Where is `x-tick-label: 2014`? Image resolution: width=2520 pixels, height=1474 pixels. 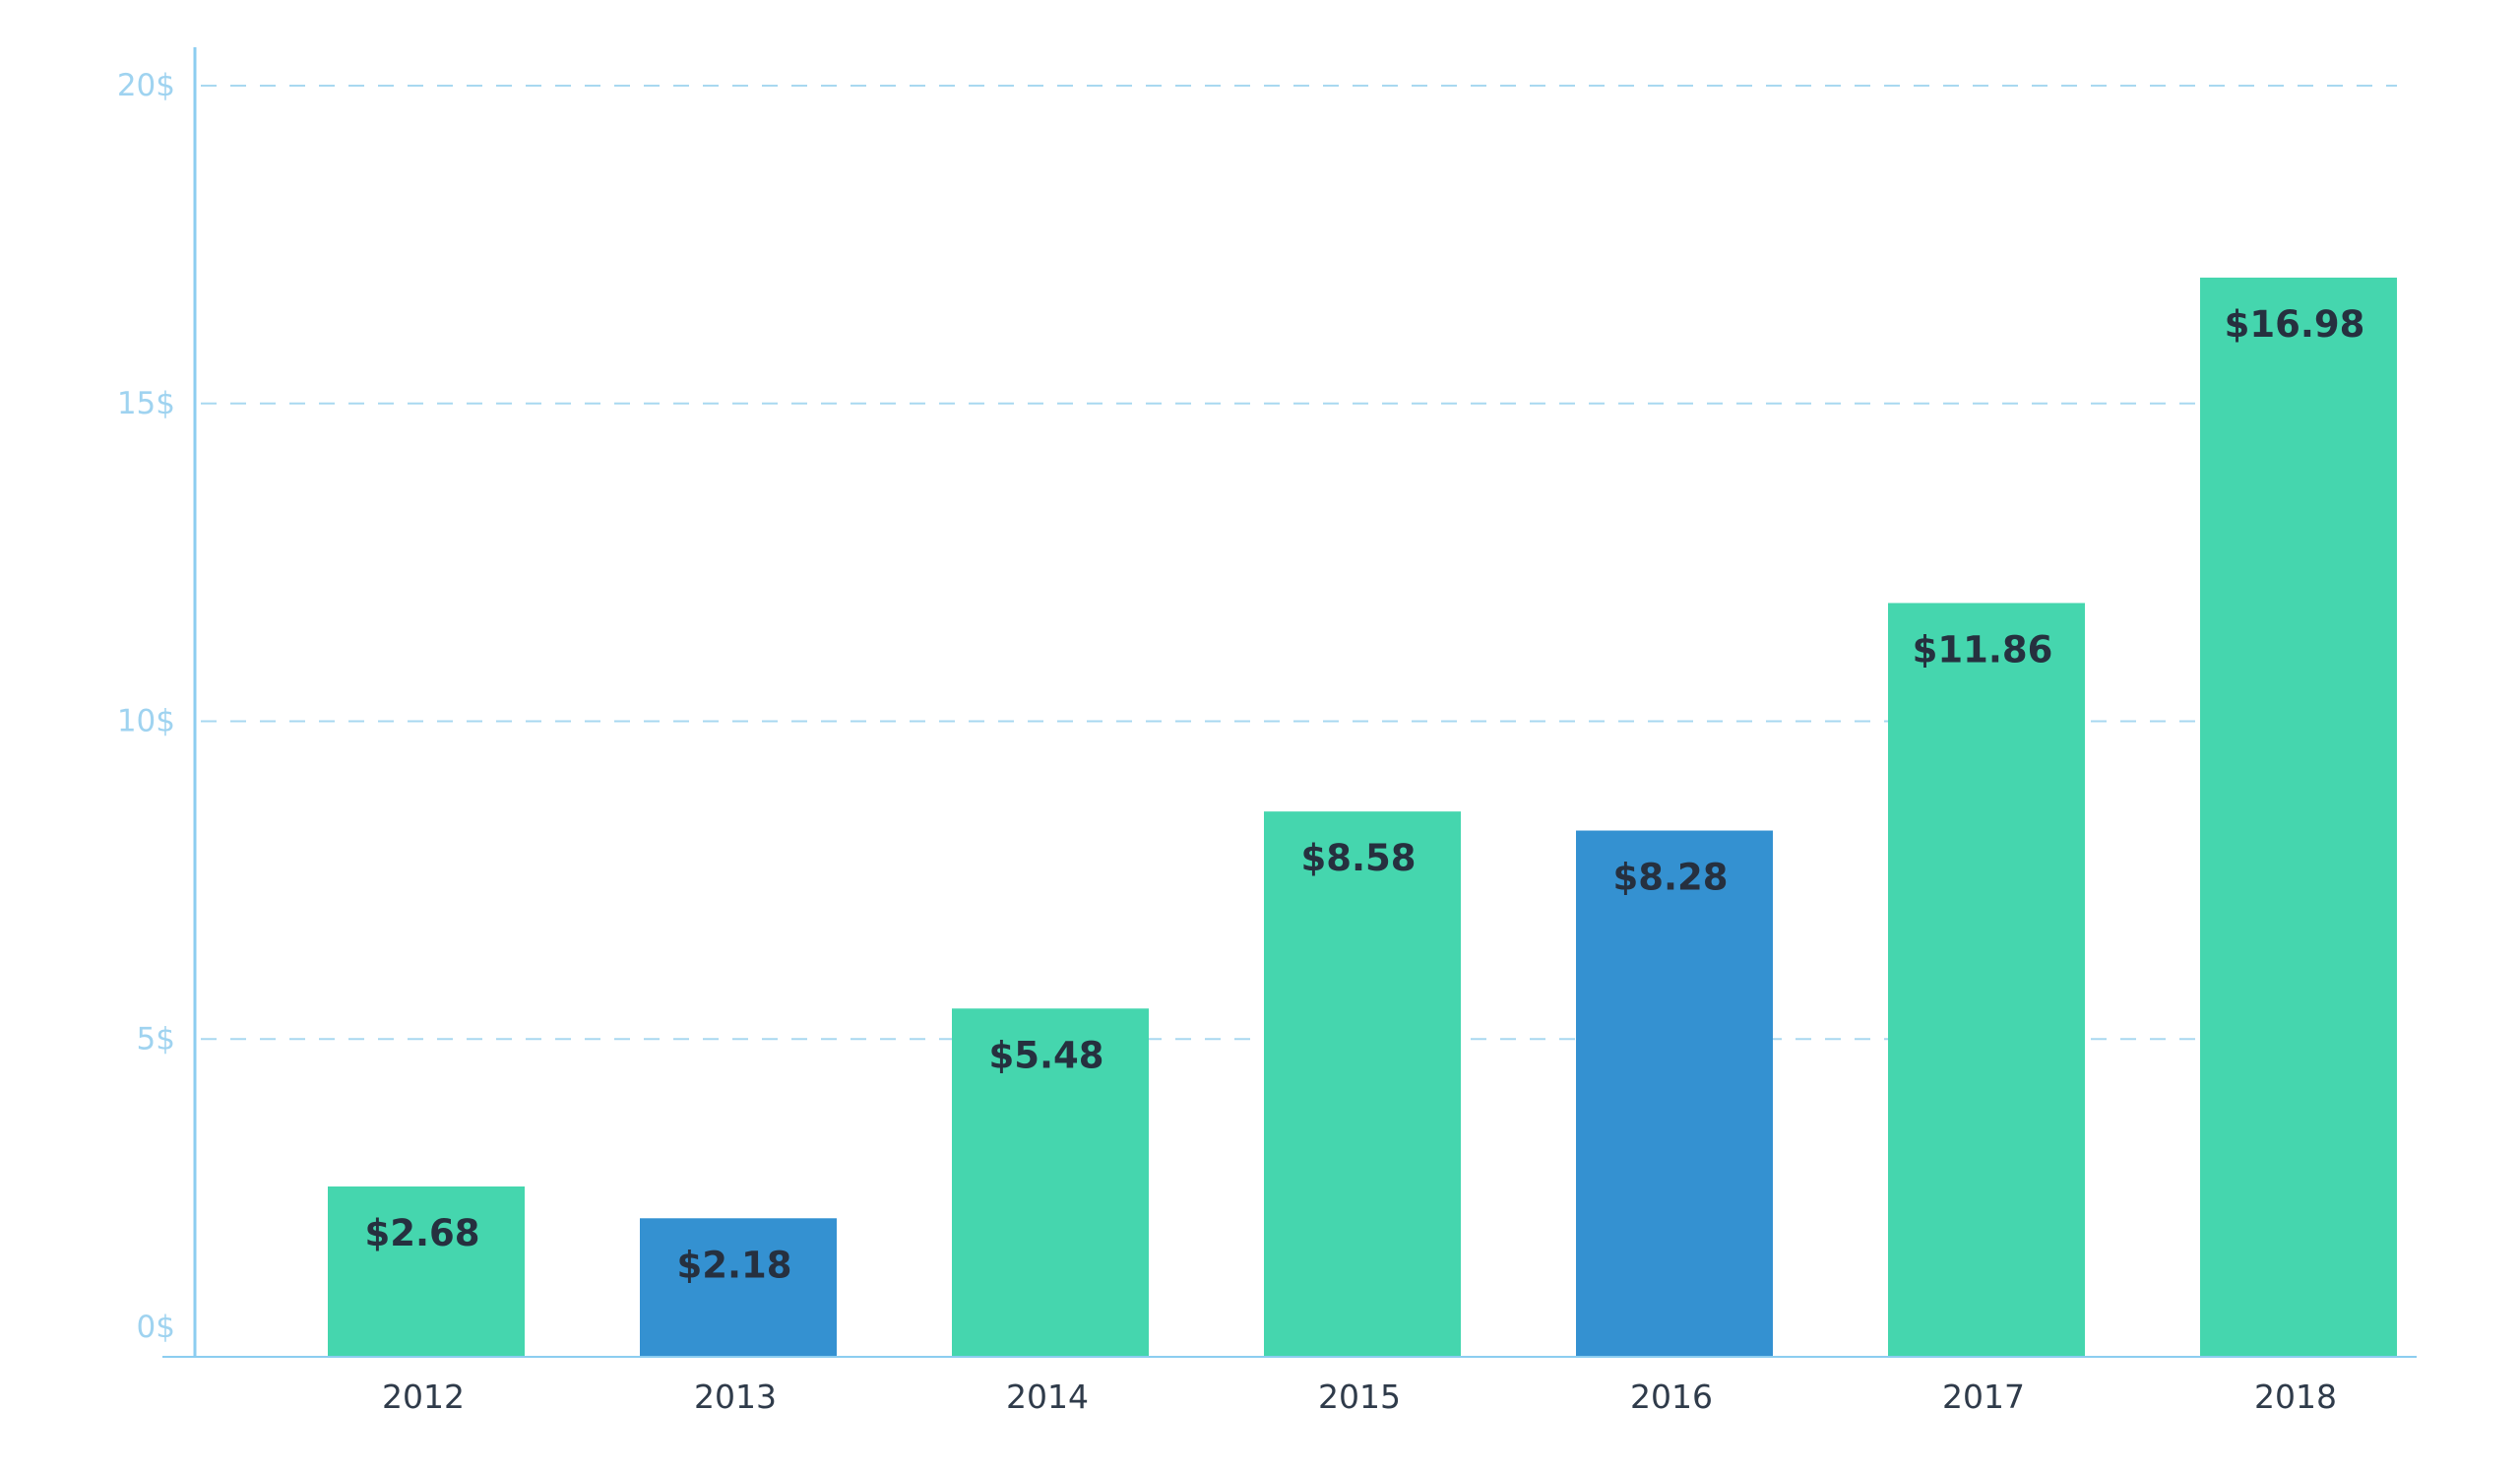
x-tick-label: 2014 is located at coordinates (1047, 1397).